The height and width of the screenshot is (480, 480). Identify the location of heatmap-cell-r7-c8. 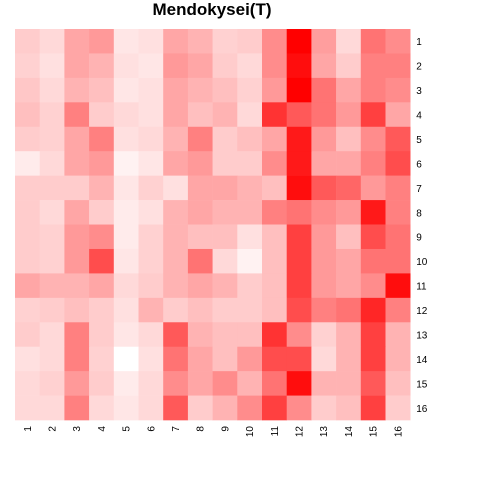
(200, 188).